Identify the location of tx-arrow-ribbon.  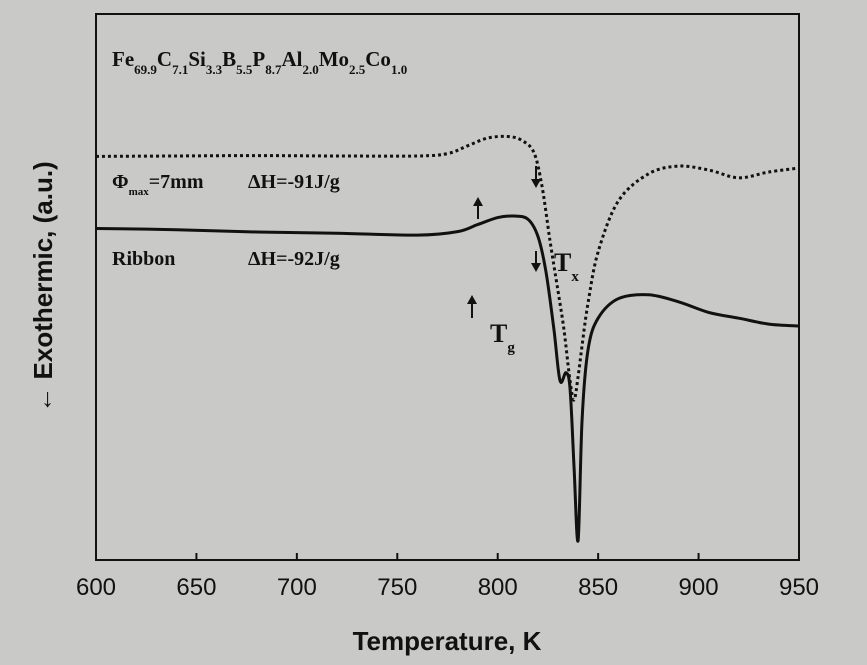
(536, 261).